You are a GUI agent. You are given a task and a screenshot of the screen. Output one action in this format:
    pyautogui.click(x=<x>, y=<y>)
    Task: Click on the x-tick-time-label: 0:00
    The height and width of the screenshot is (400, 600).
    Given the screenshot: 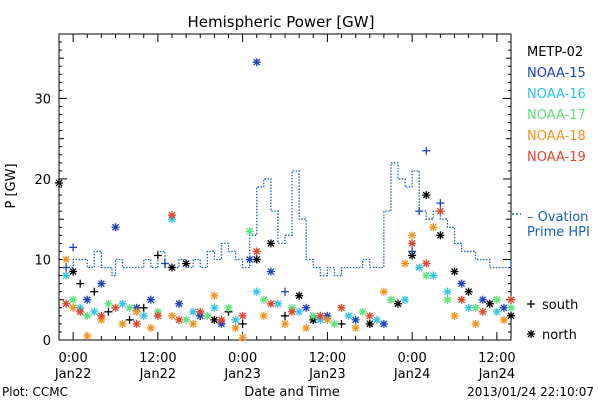 What is the action you would take?
    pyautogui.click(x=73, y=358)
    